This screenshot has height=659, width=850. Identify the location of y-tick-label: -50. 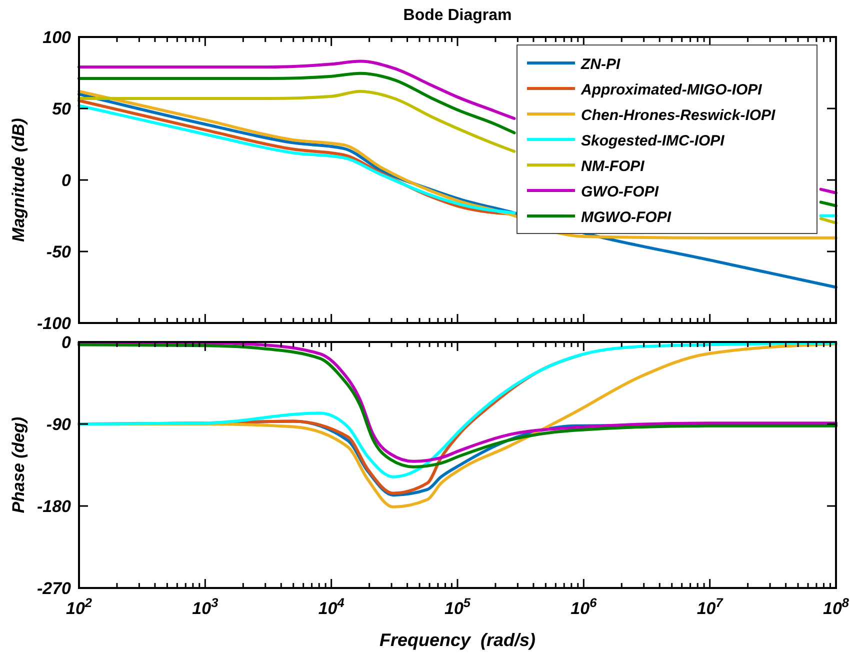
(59, 252).